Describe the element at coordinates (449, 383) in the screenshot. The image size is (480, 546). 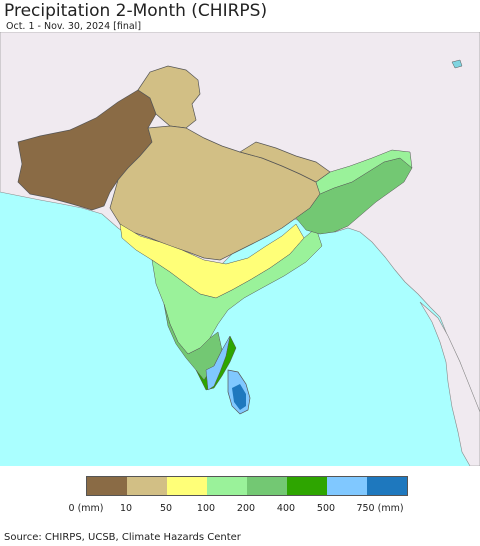
I see `land-southeast-peninsula` at that location.